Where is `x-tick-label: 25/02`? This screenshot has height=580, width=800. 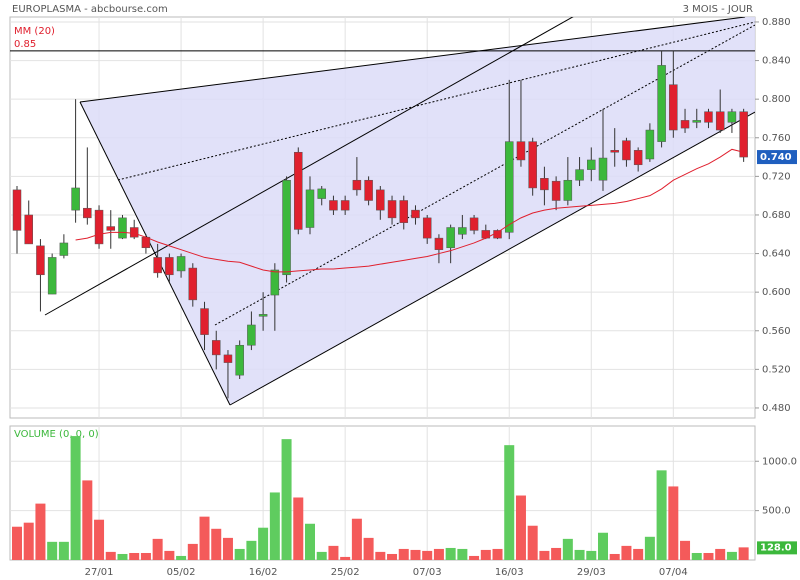
x-tick-label: 25/02 is located at coordinates (345, 572).